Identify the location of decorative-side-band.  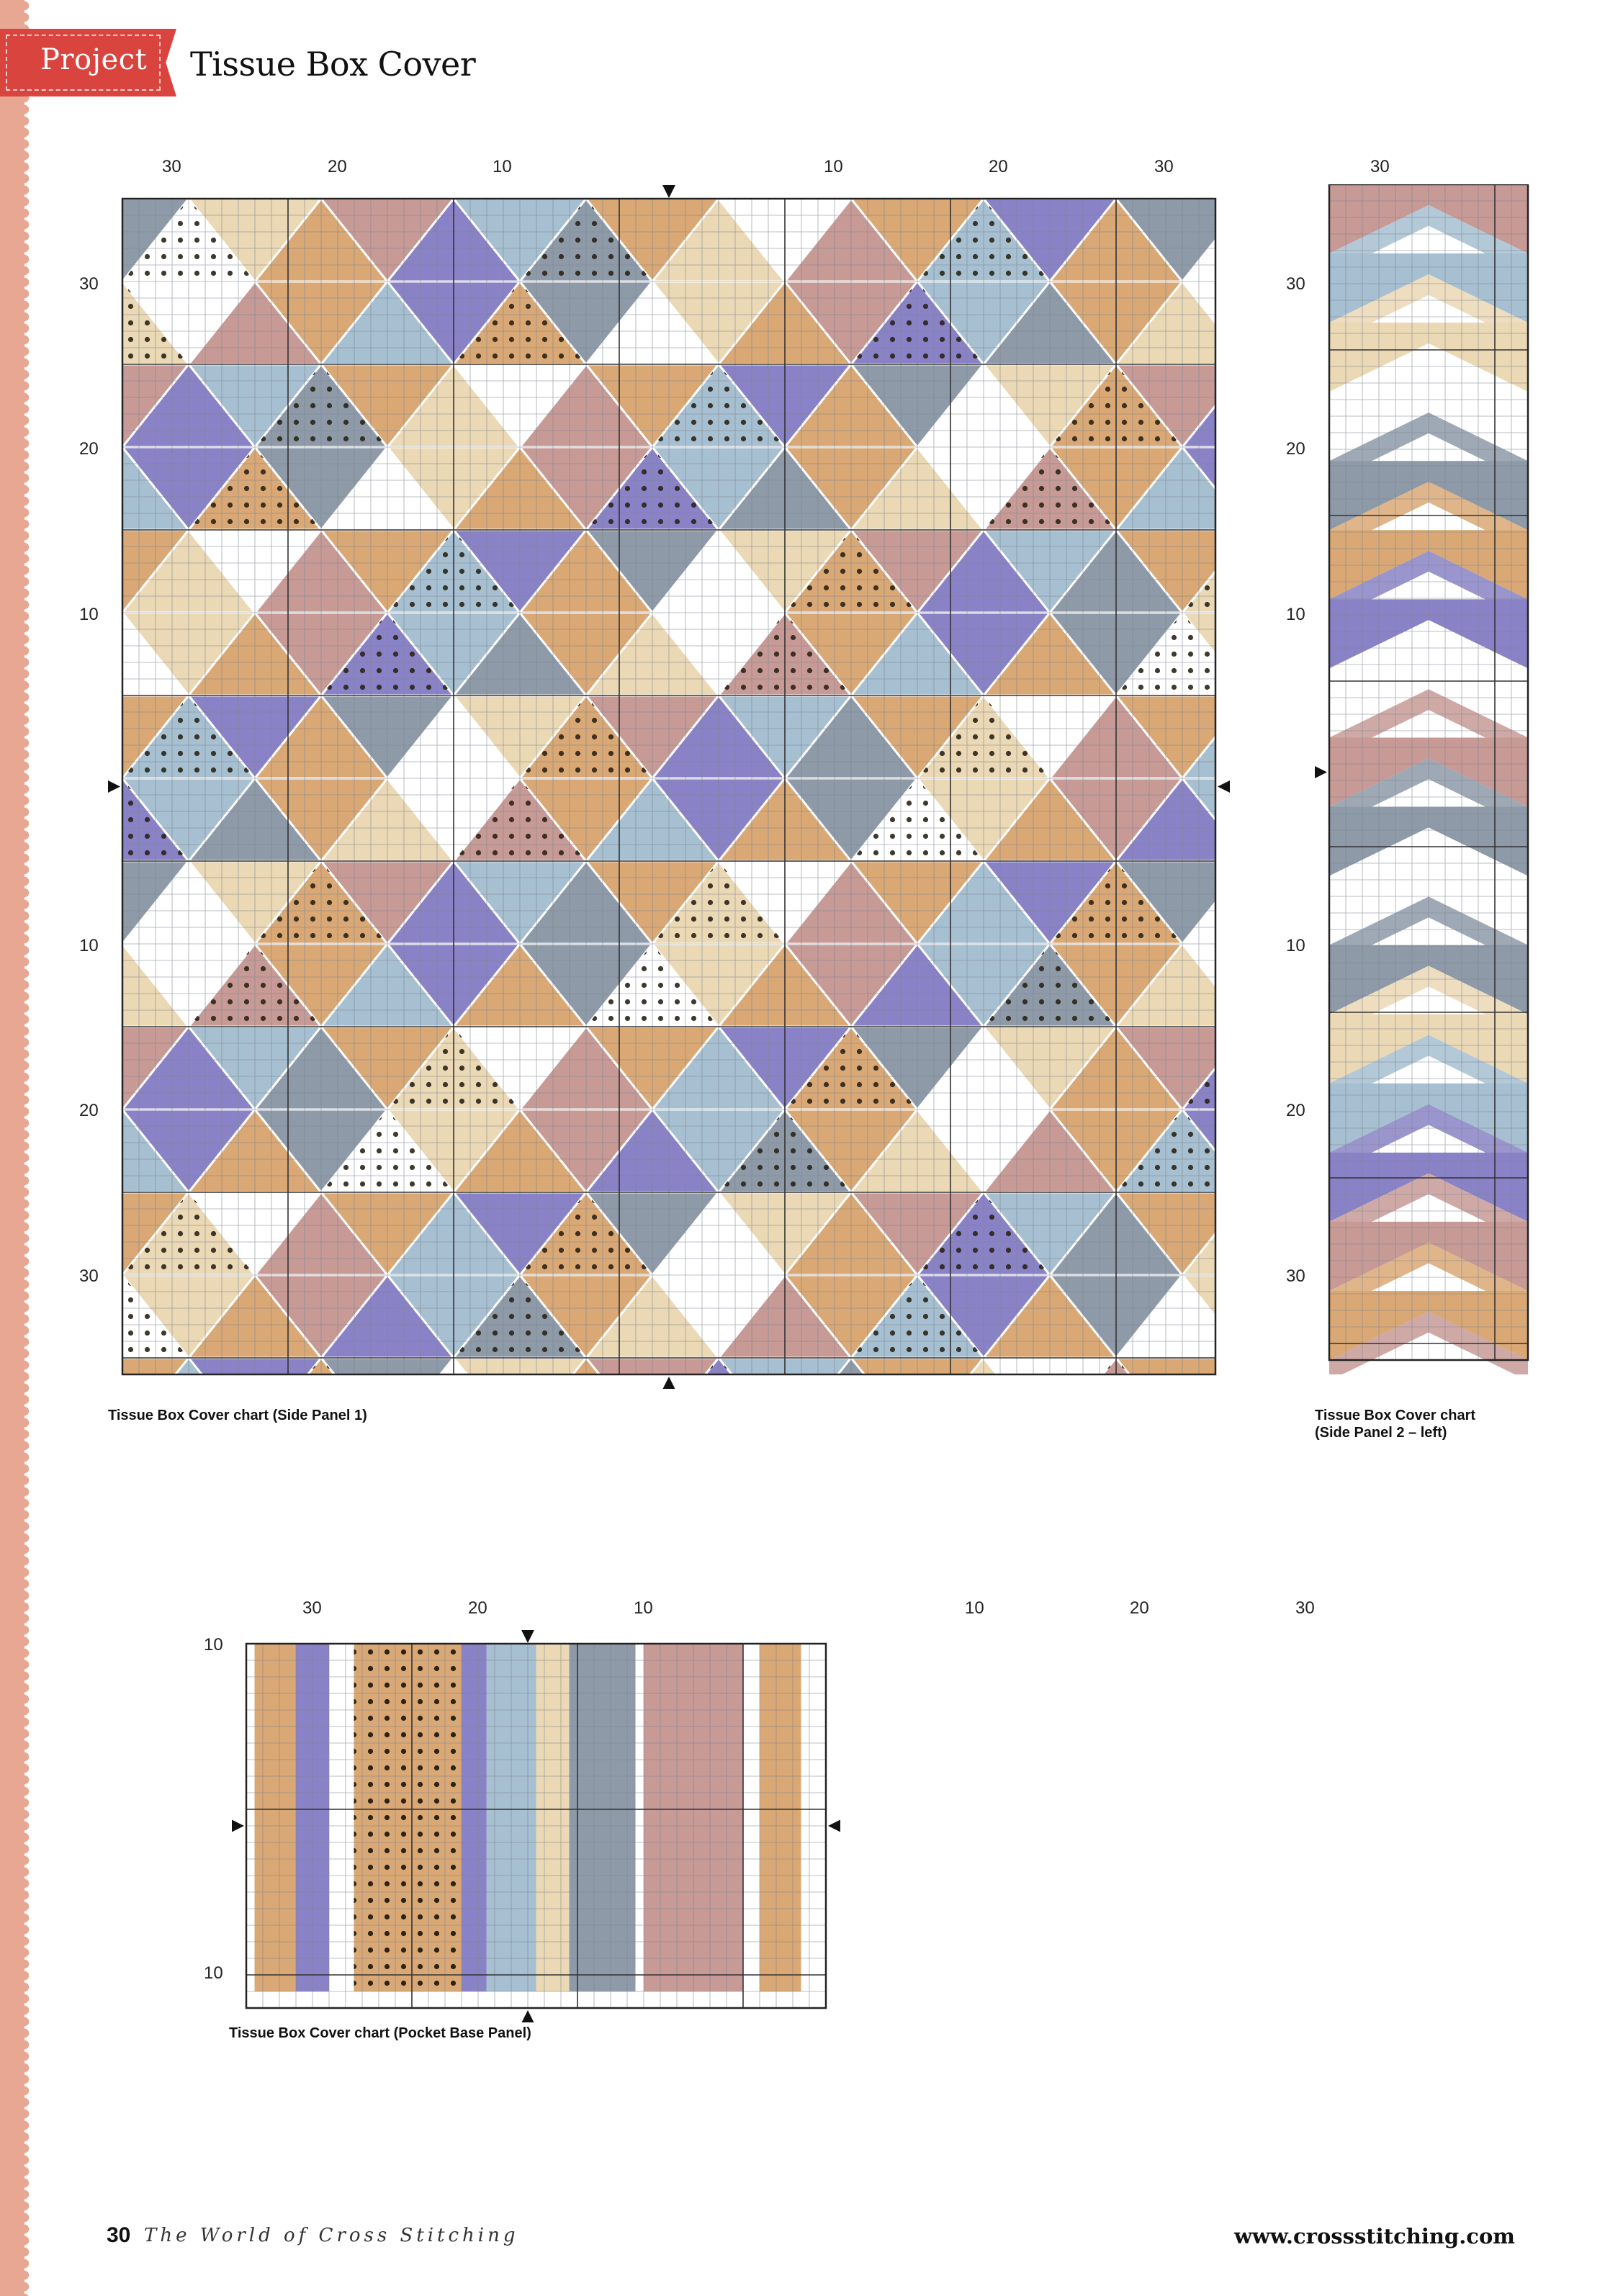
(12, 1148).